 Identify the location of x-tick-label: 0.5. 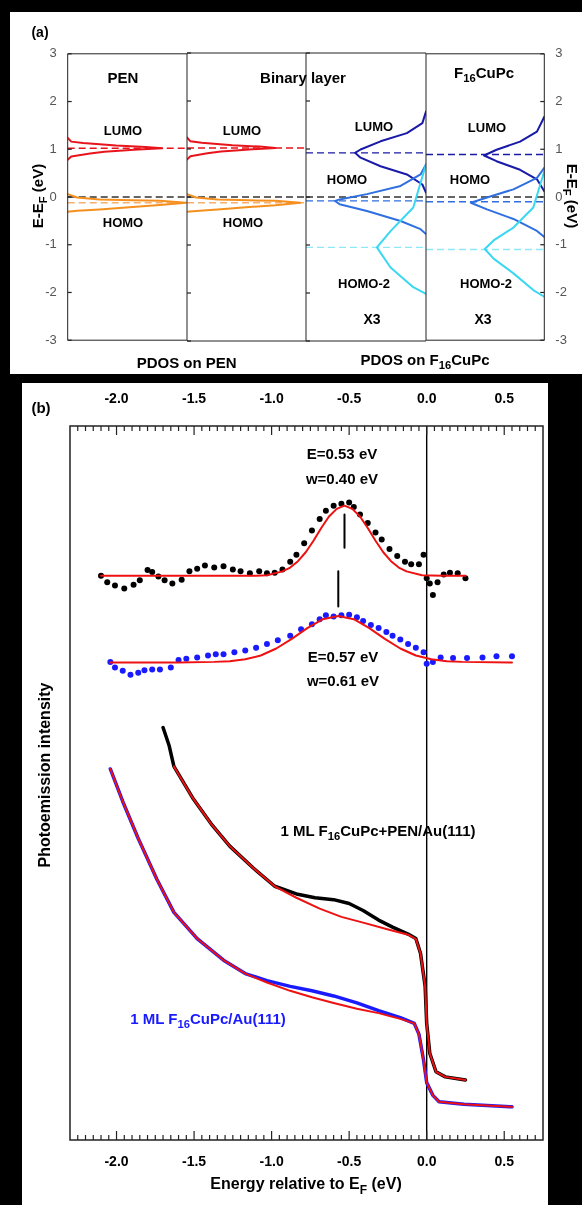
(504, 1161).